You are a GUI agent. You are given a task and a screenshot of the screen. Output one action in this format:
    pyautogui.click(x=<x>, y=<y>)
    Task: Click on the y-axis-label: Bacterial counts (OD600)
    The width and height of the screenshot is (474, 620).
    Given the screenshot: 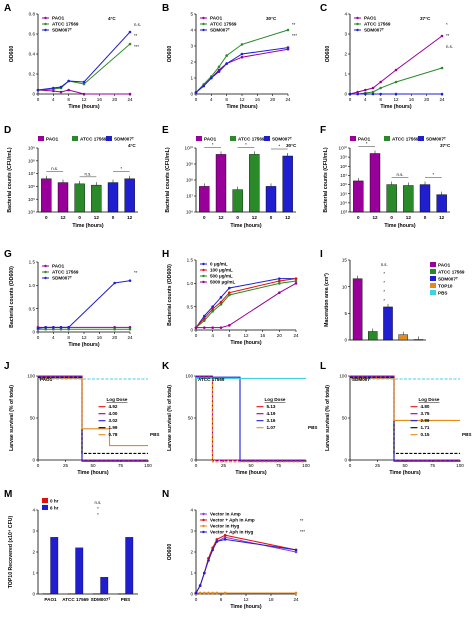 What is the action you would take?
    pyautogui.click(x=12, y=297)
    